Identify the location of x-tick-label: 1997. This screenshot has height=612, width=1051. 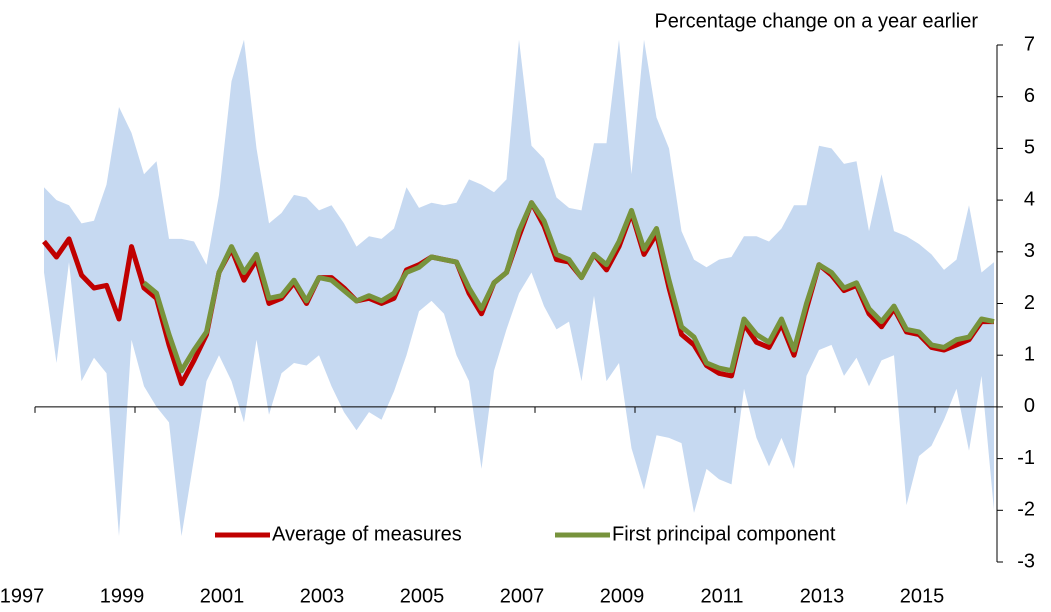
(22, 596).